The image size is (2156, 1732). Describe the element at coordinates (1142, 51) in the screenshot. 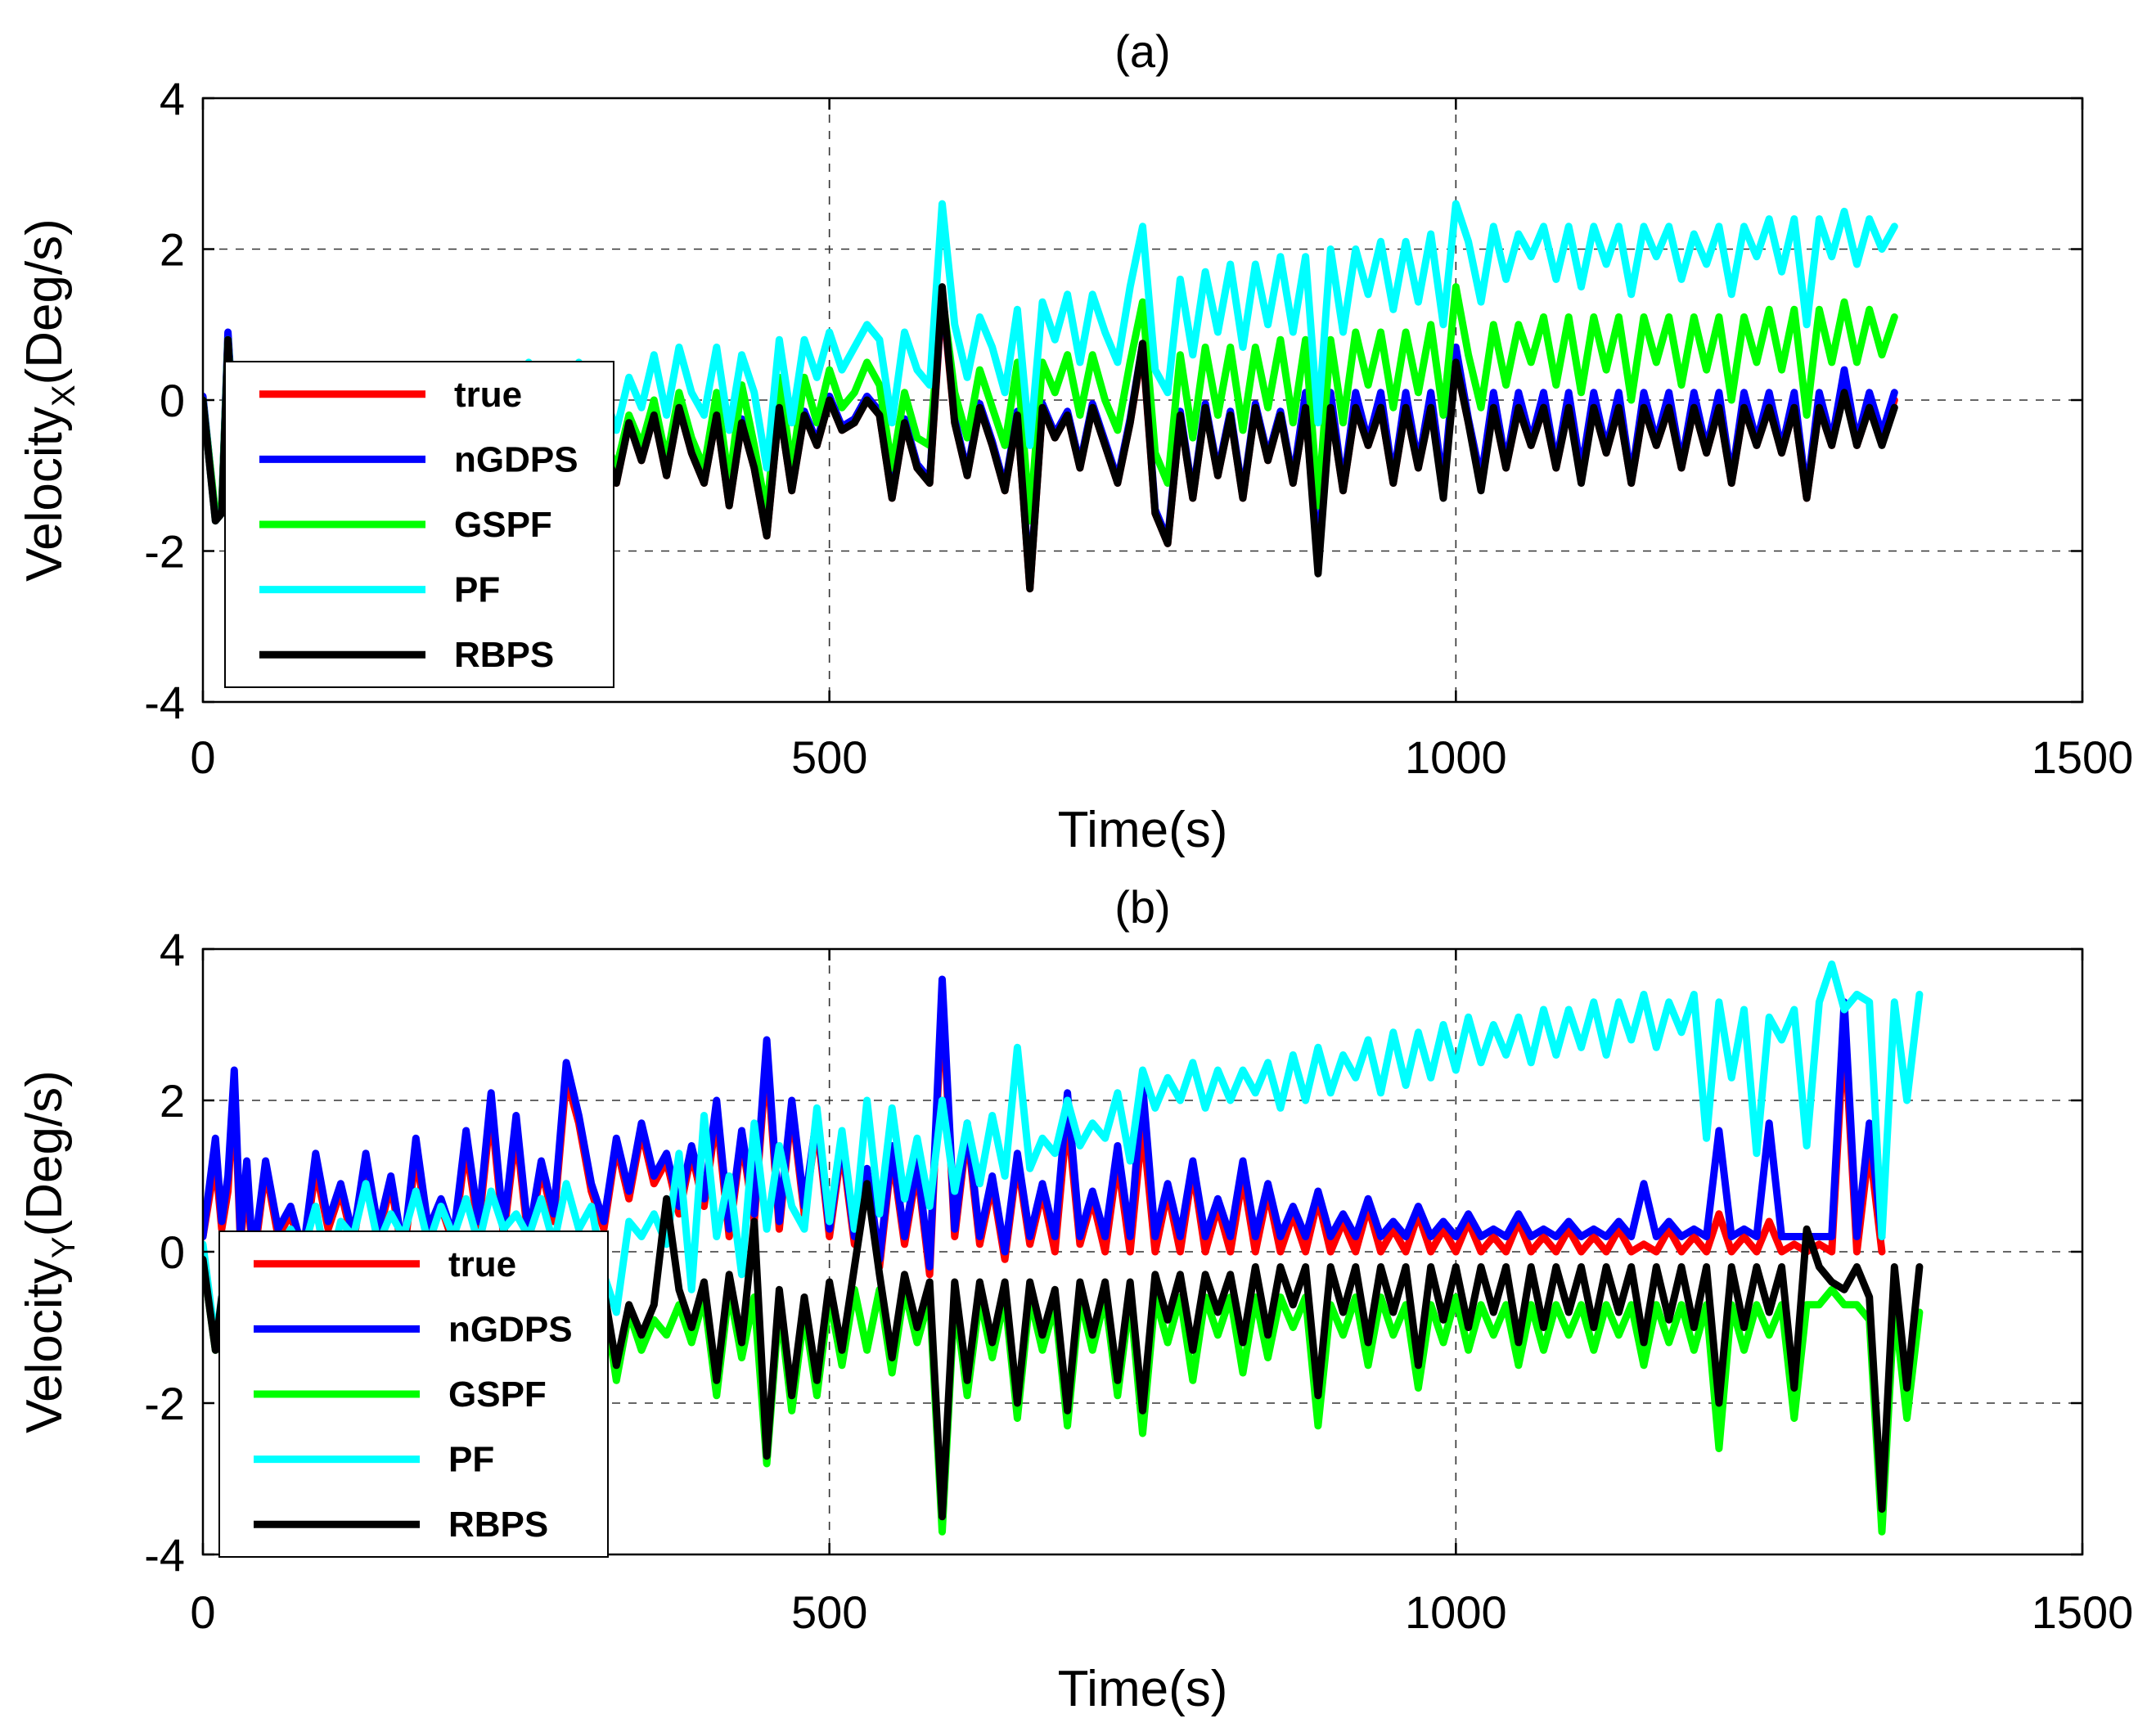

I see `chart-title: (a)` at that location.